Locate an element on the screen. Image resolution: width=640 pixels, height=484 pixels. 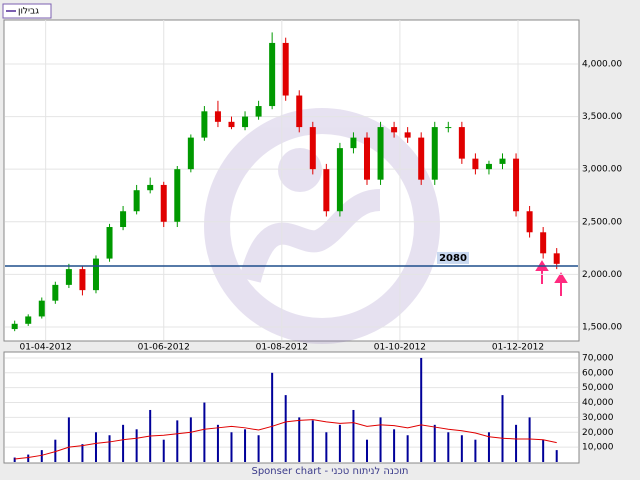
x-tick-label: 01-06-2012 is located at coordinates (164, 348).